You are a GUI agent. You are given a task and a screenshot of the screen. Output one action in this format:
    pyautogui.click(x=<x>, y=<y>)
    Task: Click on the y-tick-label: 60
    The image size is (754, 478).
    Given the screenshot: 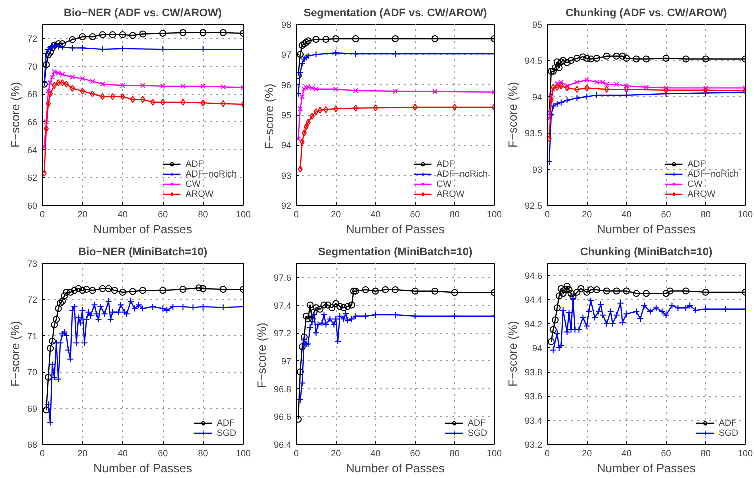 What is the action you would take?
    pyautogui.click(x=32, y=206)
    